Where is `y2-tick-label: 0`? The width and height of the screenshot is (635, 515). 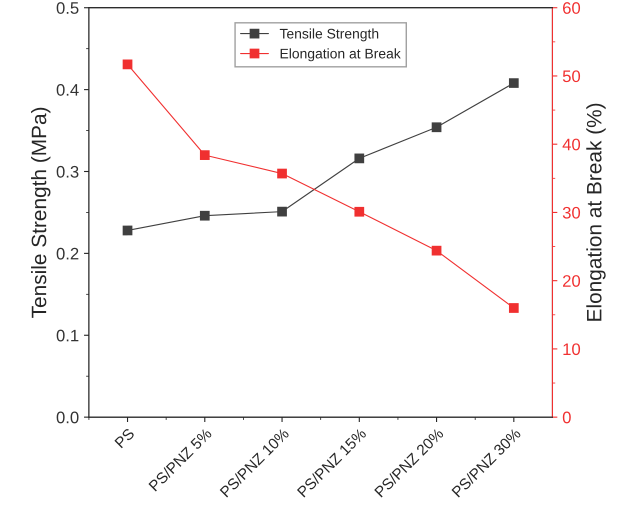
y2-tick-label: 0 is located at coordinates (566, 418).